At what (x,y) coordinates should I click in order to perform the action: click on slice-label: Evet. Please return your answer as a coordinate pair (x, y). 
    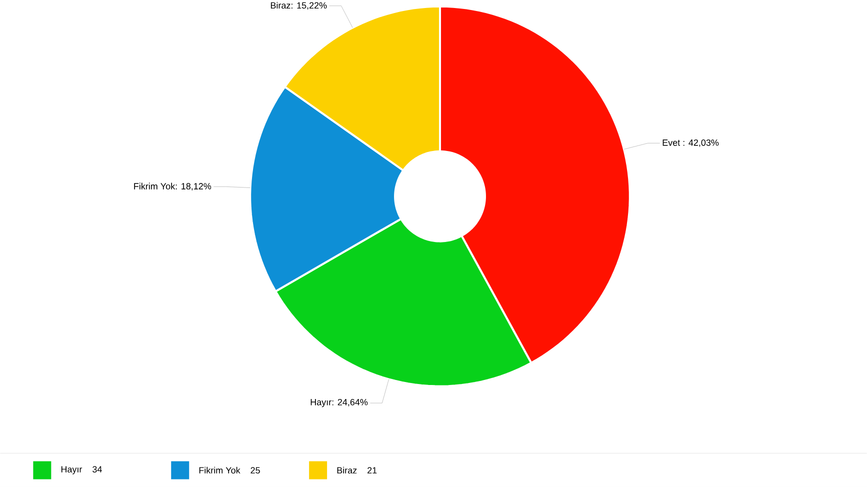
    Looking at the image, I should click on (671, 142).